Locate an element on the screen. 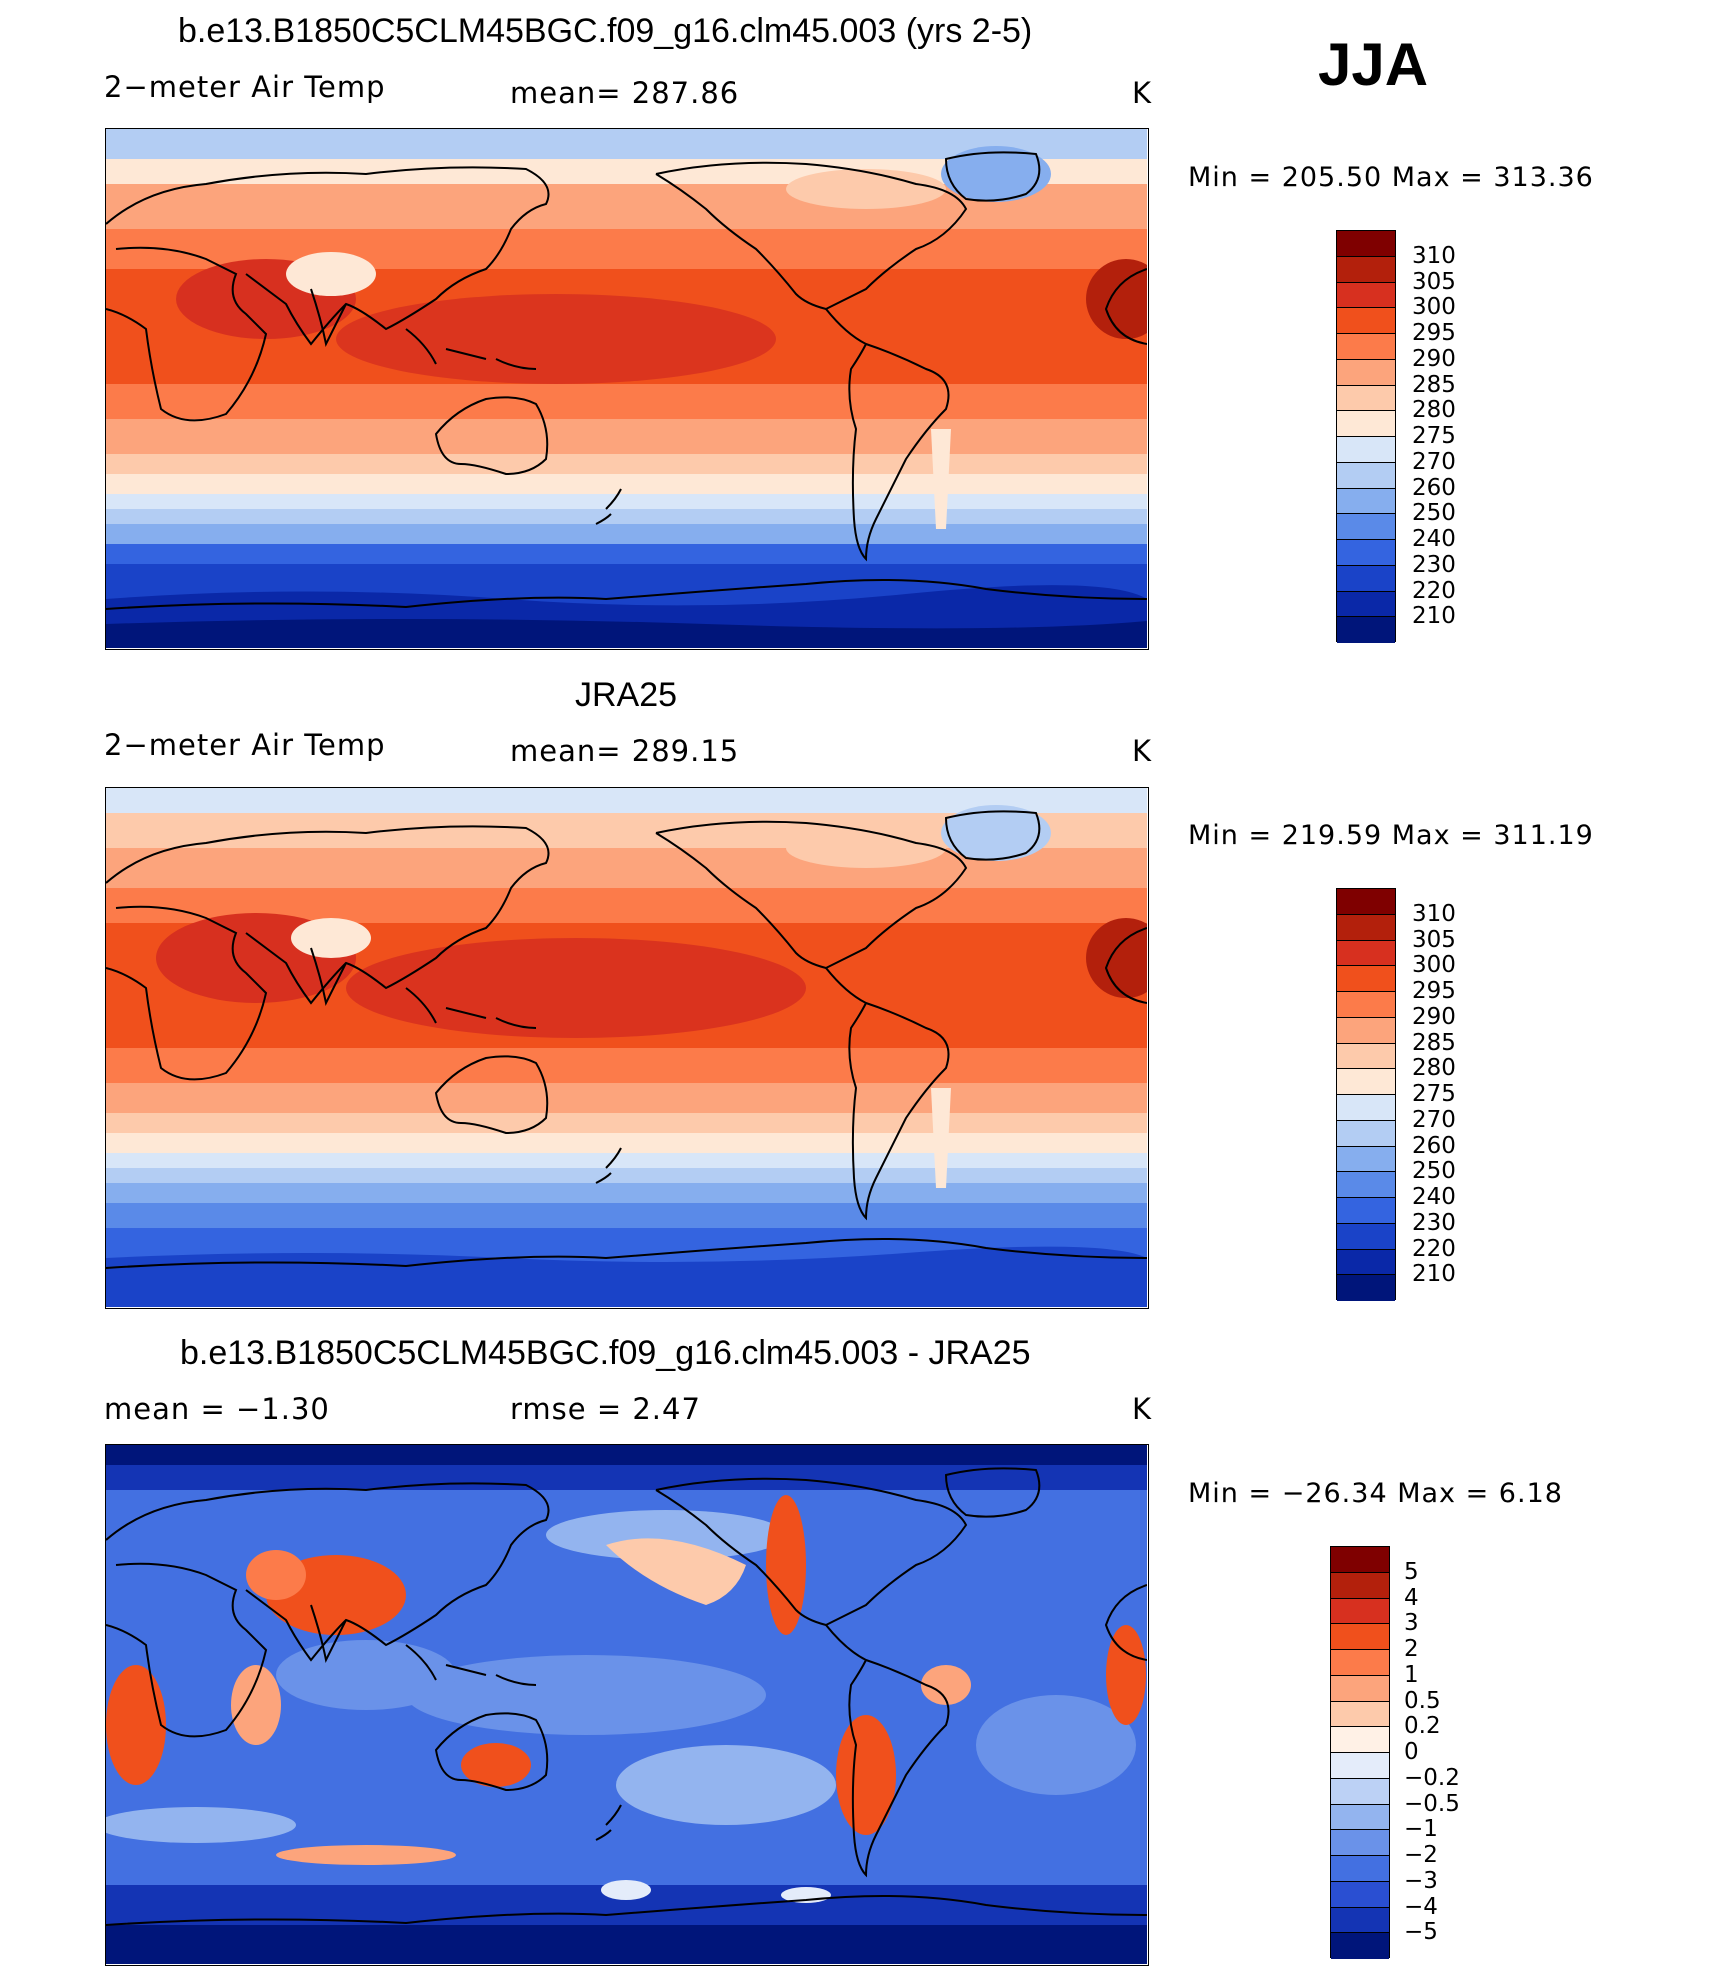  panel-2-minmax: Min = 219.59 Max = 311.19 is located at coordinates (1391, 835).